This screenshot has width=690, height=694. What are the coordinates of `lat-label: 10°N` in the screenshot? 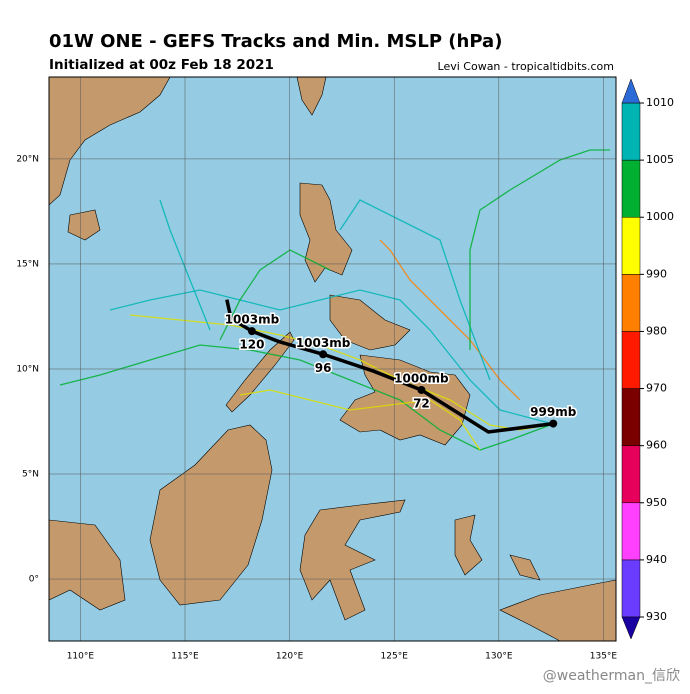 It's located at (27, 369).